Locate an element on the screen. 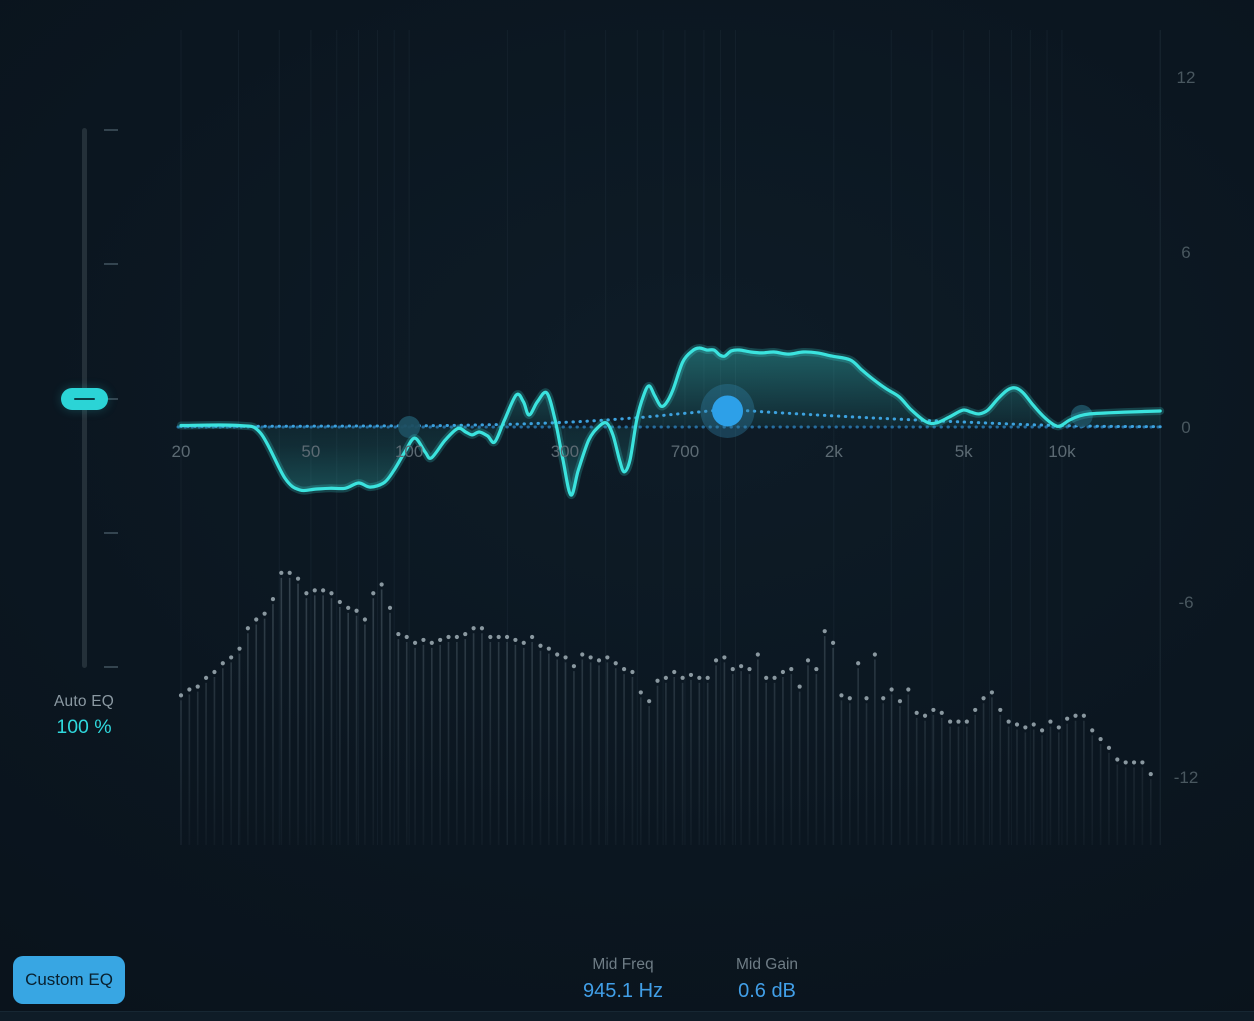 The height and width of the screenshot is (1021, 1254). db-axis-labels: 12 6 0 -6 -12 is located at coordinates (1186, 427).